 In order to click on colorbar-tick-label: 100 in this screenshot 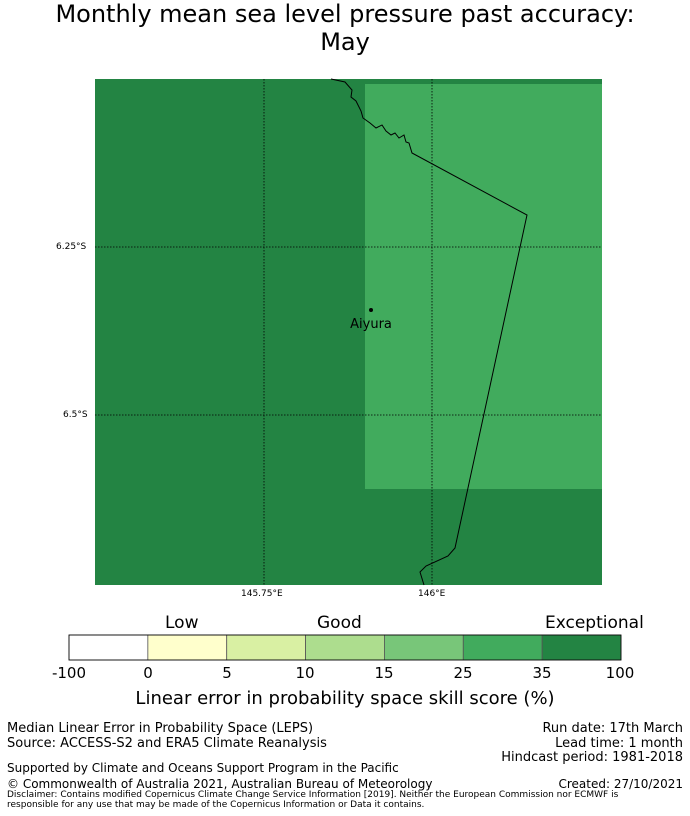, I will do `click(620, 673)`.